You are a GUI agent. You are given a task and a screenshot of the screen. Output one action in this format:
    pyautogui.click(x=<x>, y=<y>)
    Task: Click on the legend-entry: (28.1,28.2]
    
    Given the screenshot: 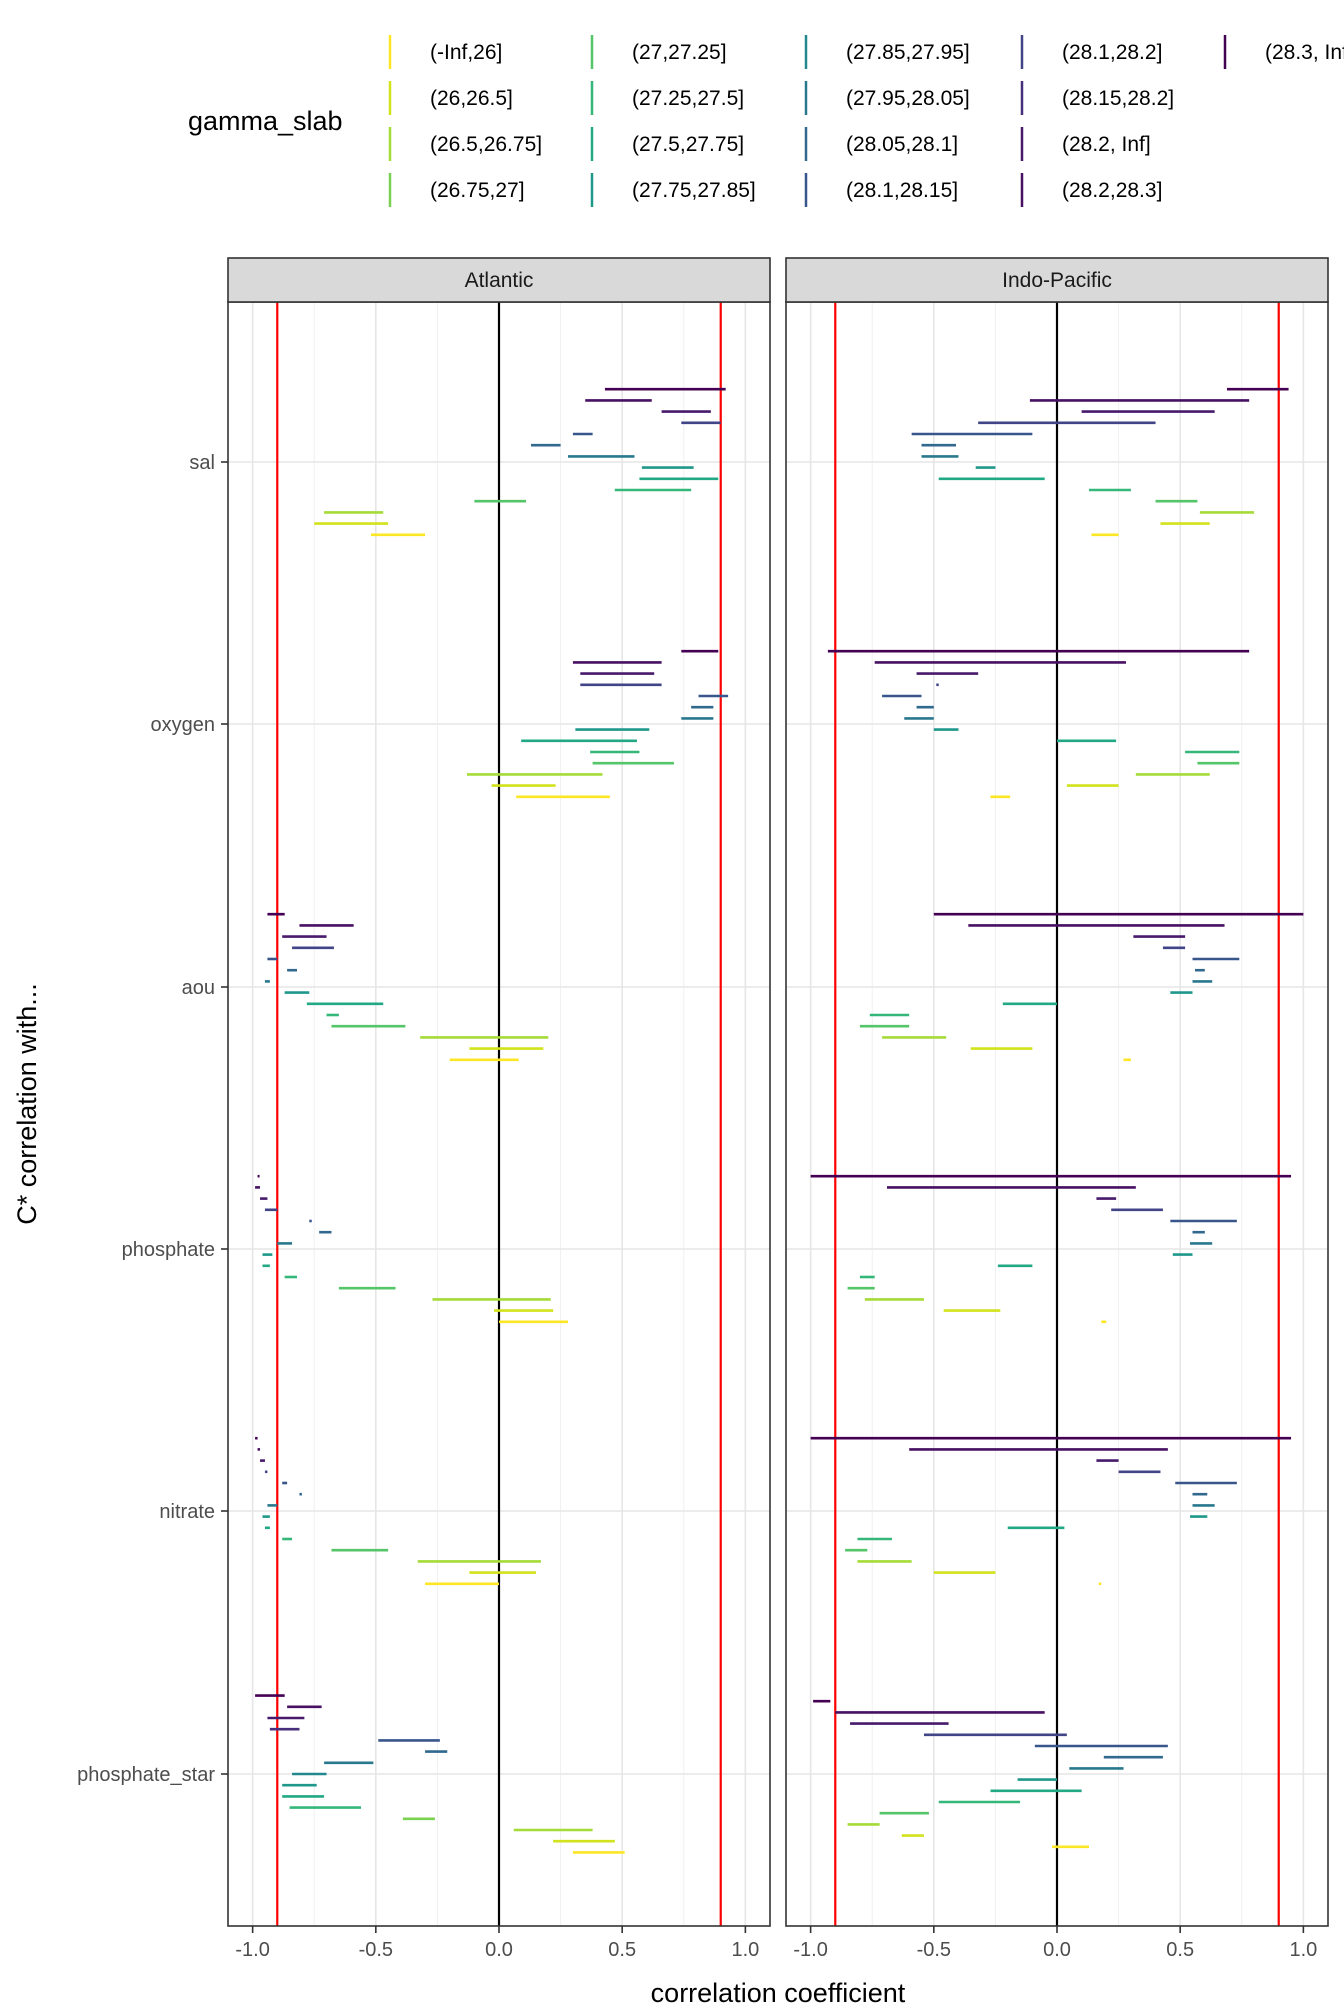 What is the action you would take?
    pyautogui.click(x=1091, y=52)
    